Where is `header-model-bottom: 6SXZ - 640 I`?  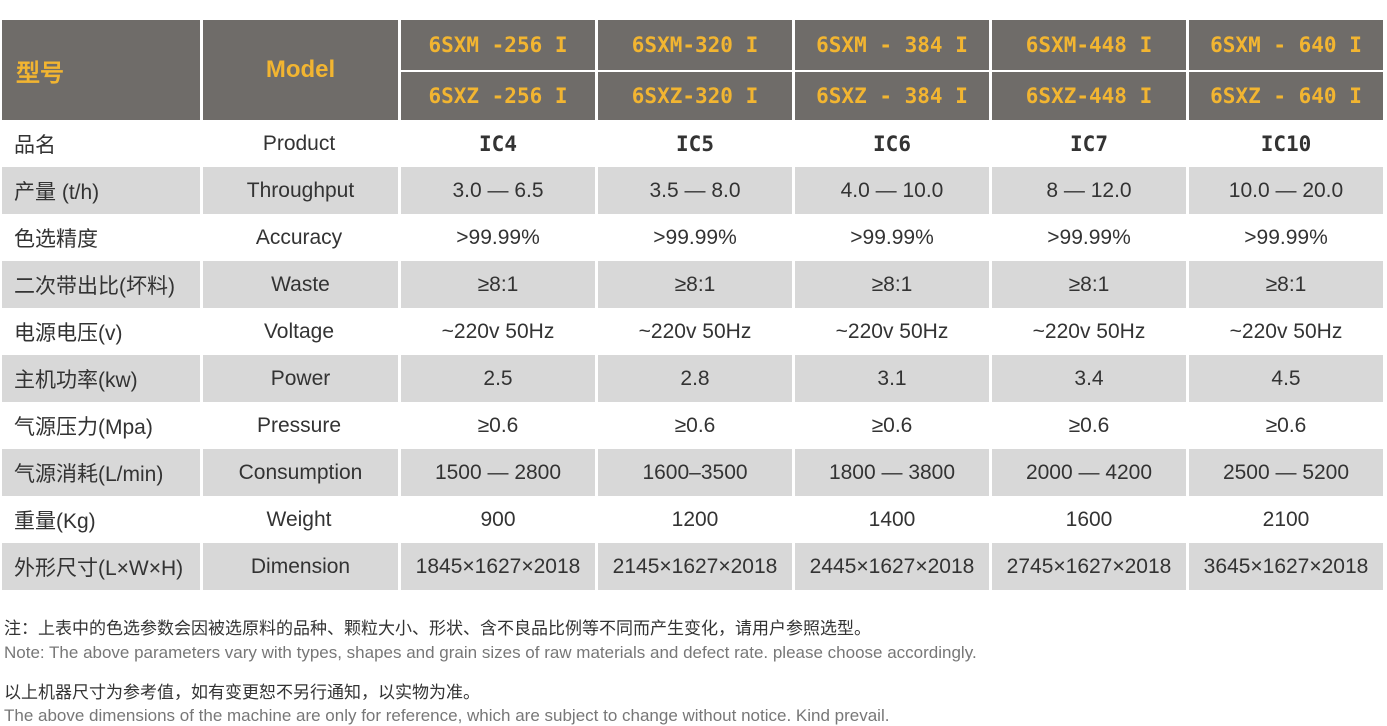 header-model-bottom: 6SXZ - 640 I is located at coordinates (1284, 96).